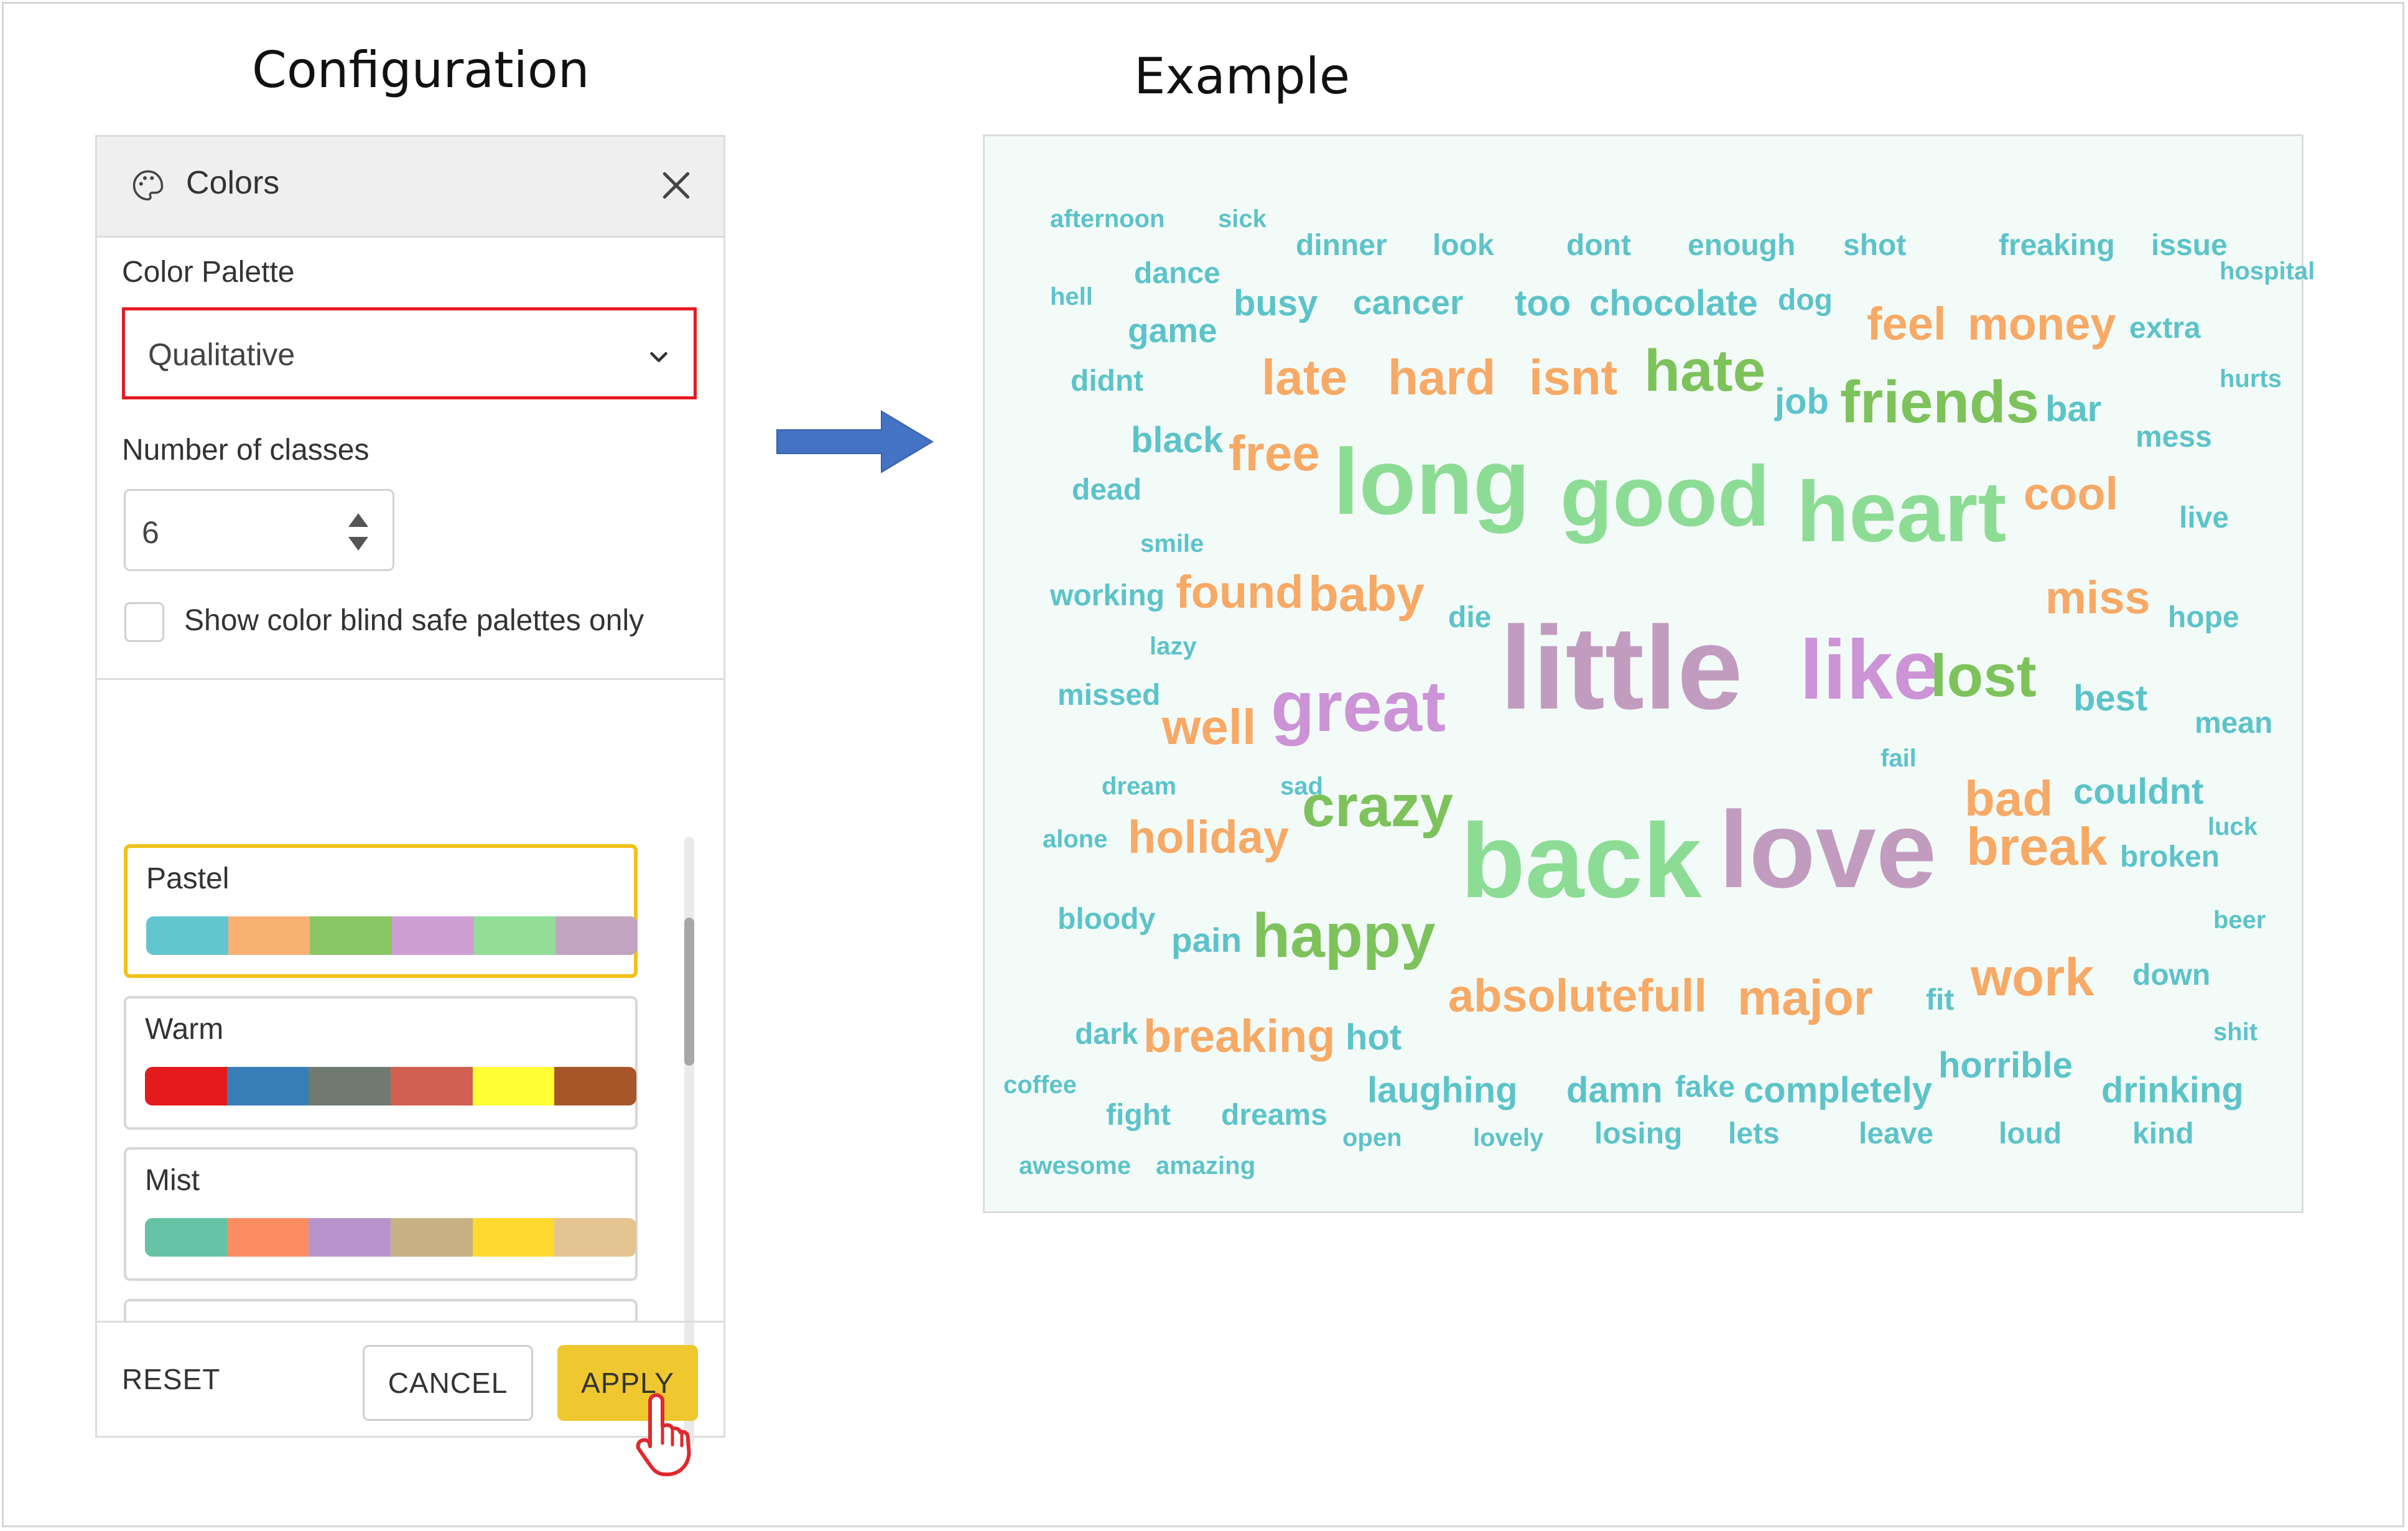 The width and height of the screenshot is (2408, 1531). What do you see at coordinates (1442, 1090) in the screenshot?
I see `cloud-word: laughing` at bounding box center [1442, 1090].